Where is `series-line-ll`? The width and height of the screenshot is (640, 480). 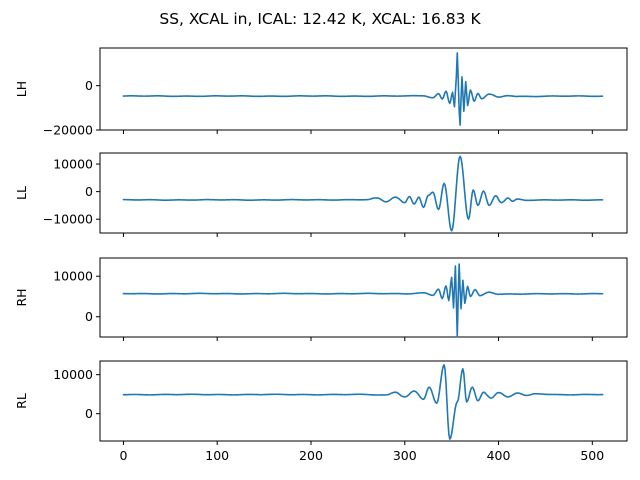
series-line-ll is located at coordinates (363, 193).